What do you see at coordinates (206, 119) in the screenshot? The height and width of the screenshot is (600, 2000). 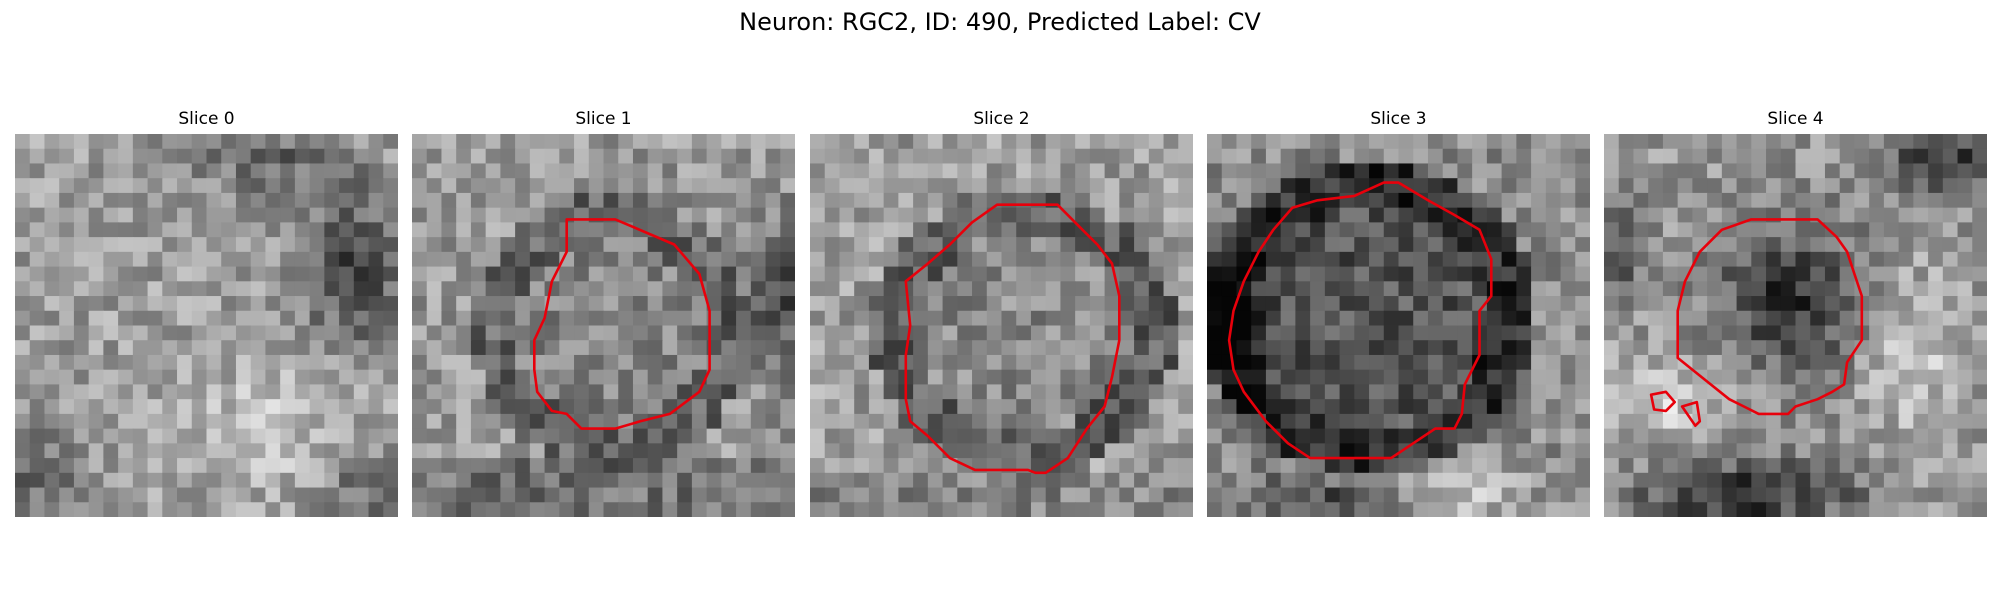 I see `slice-0-title: Slice 0` at bounding box center [206, 119].